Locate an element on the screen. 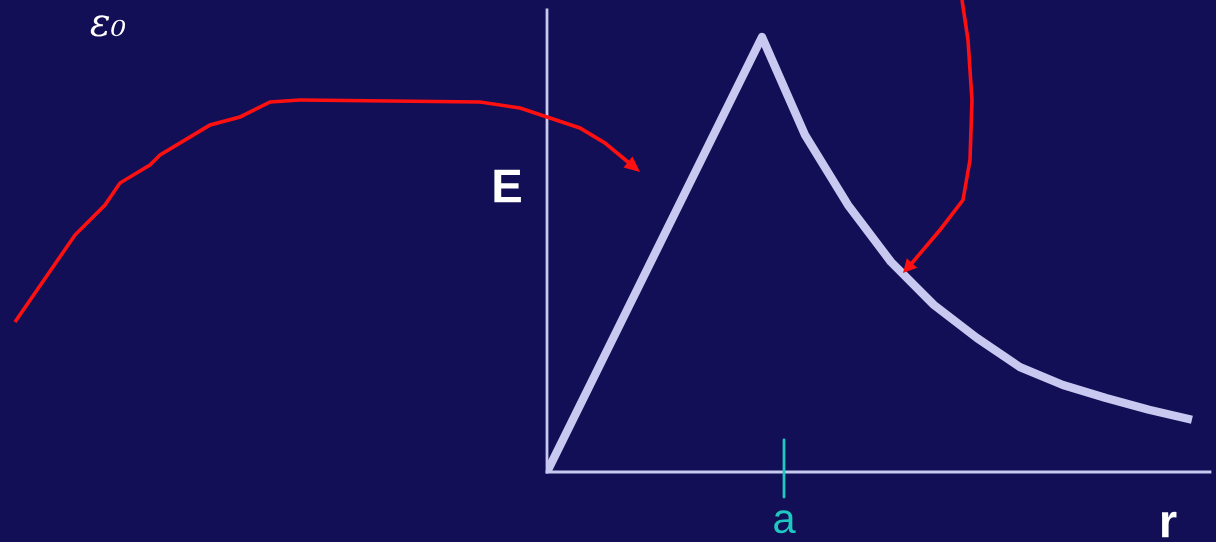 This screenshot has height=542, width=1216. text: ε₀ is located at coordinates (108, 26).